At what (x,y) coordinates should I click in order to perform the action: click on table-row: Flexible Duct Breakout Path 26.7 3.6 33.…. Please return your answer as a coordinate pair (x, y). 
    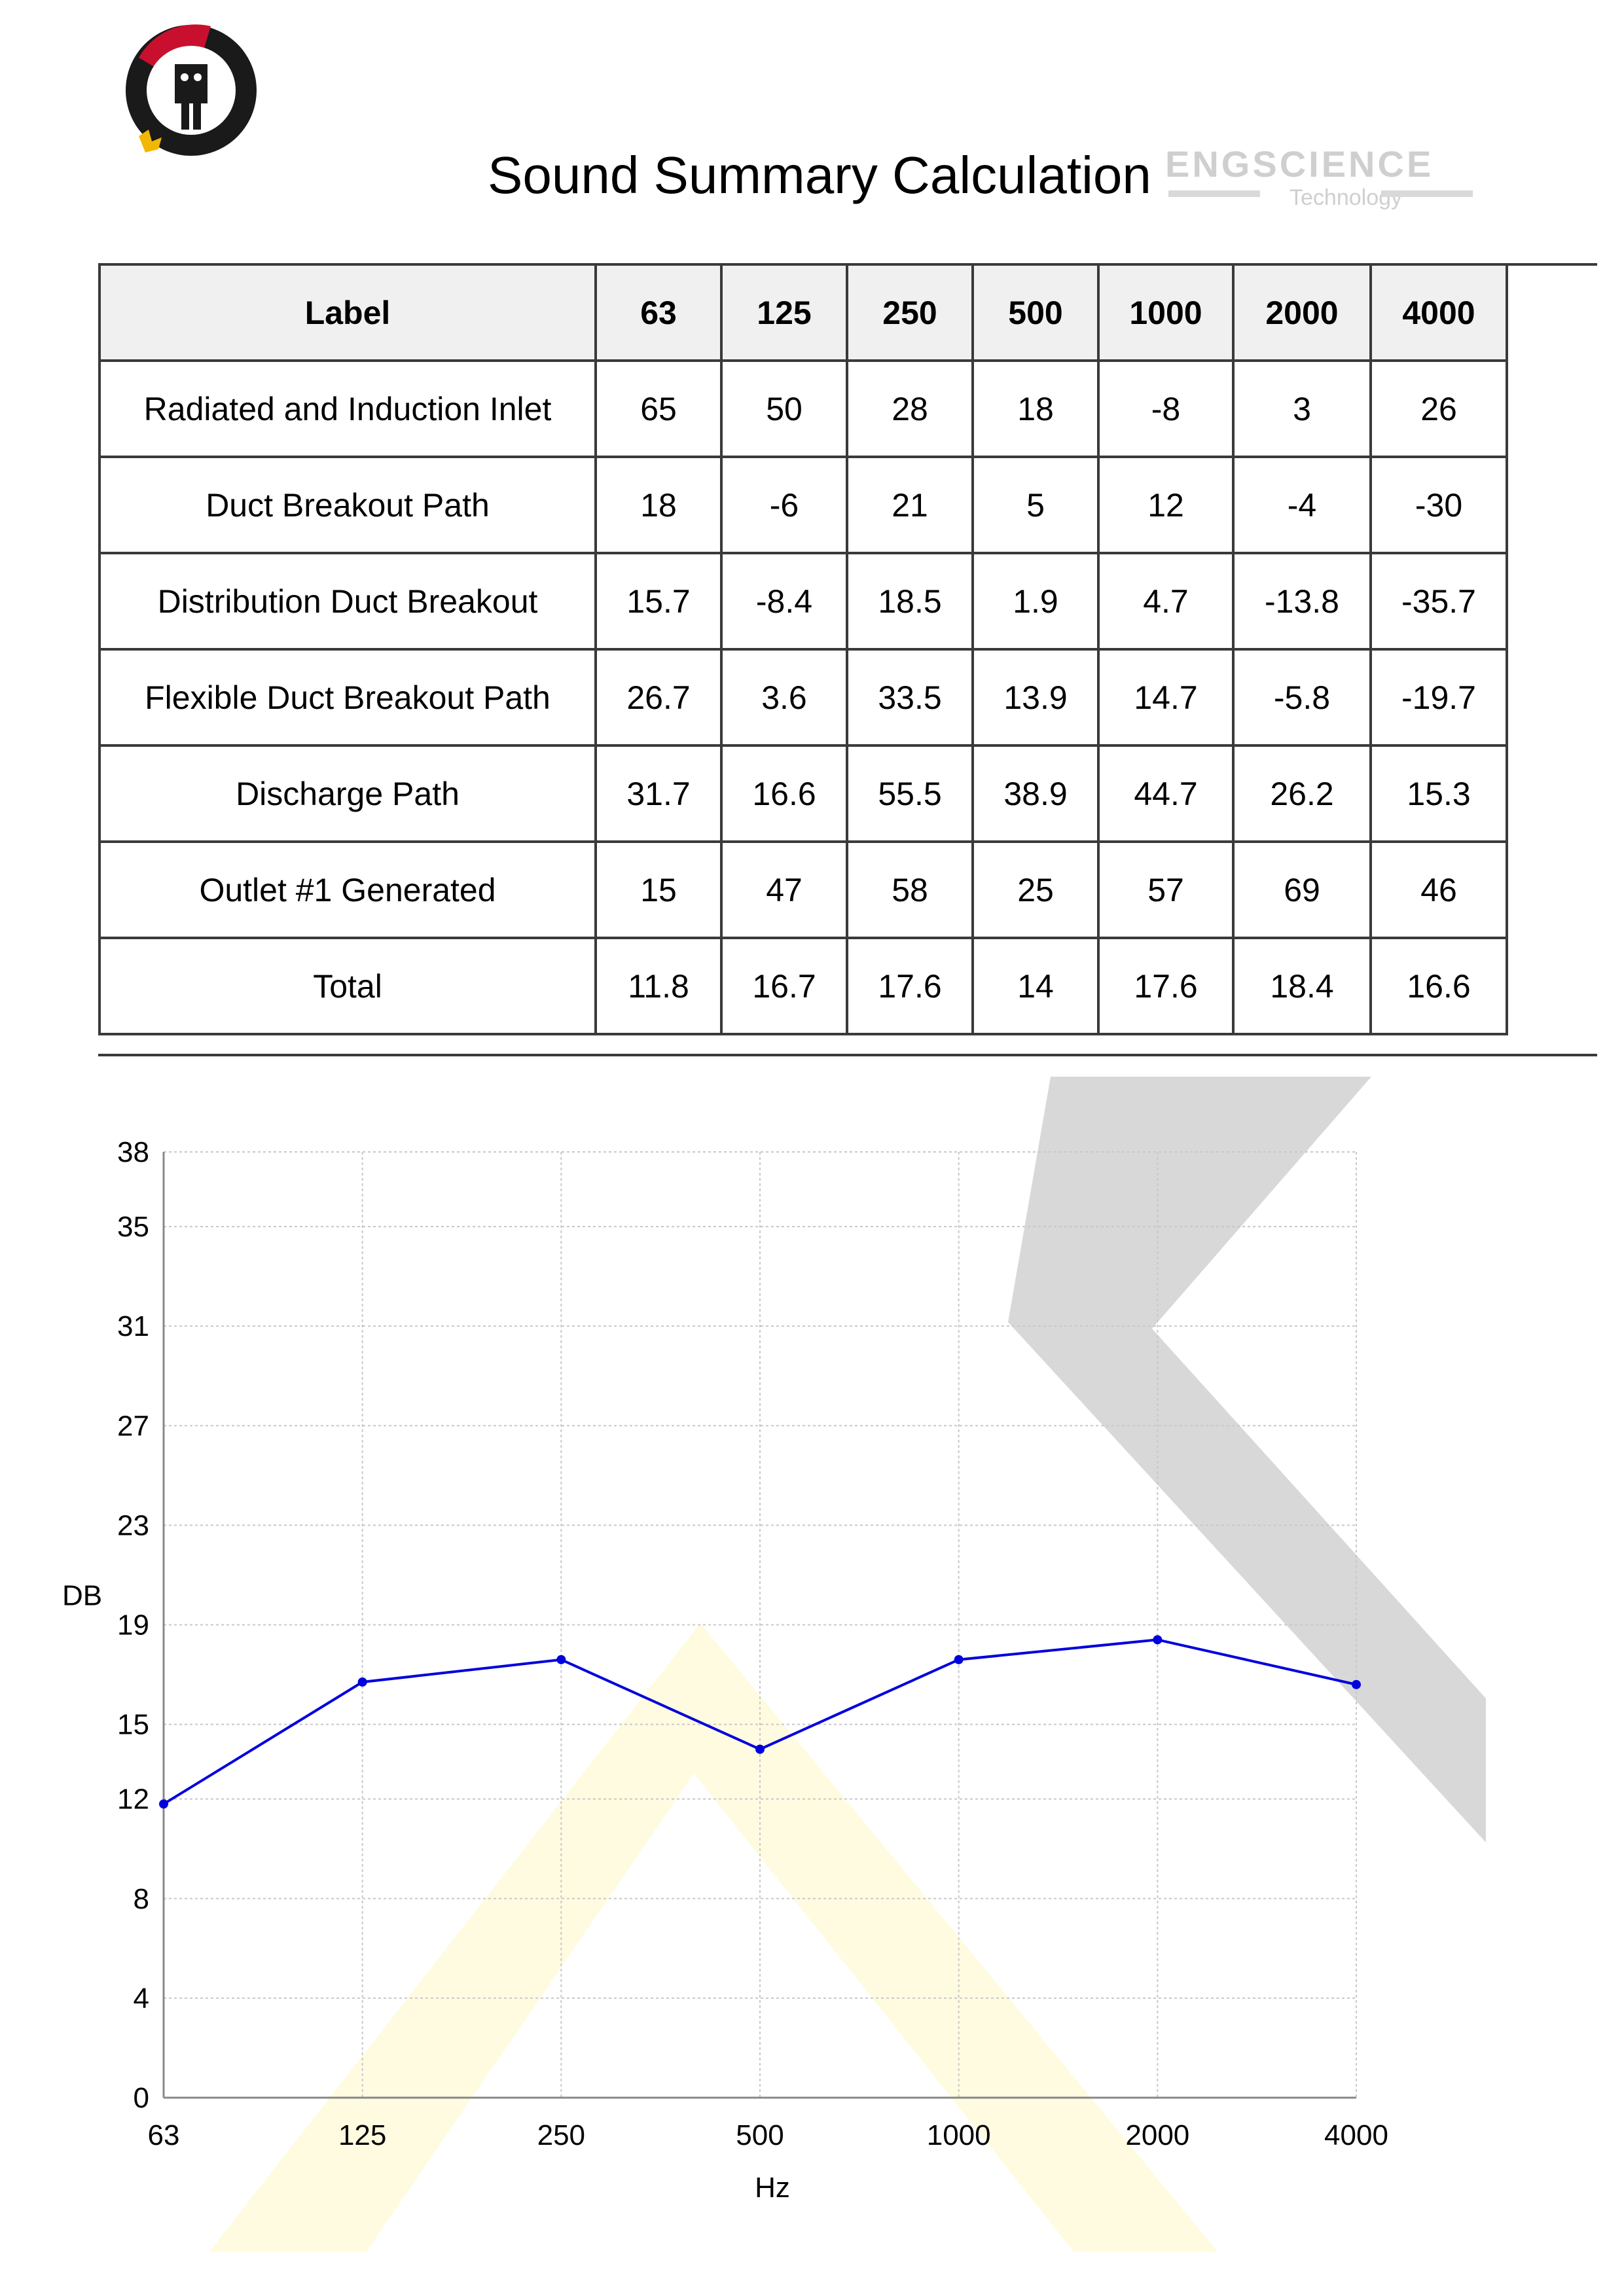
    Looking at the image, I should click on (803, 697).